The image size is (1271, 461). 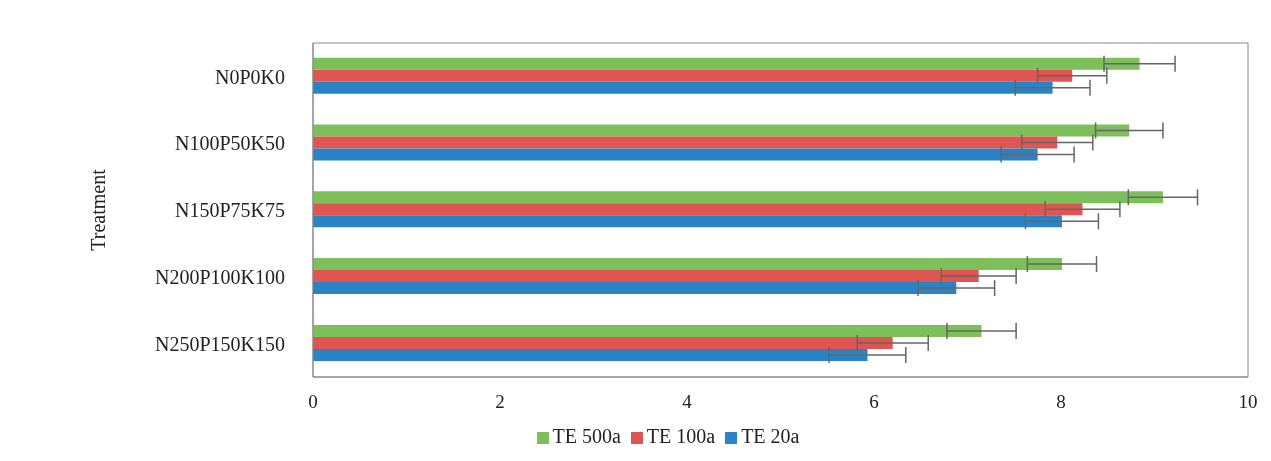 I want to click on legend-label: TE 20a, so click(x=770, y=436).